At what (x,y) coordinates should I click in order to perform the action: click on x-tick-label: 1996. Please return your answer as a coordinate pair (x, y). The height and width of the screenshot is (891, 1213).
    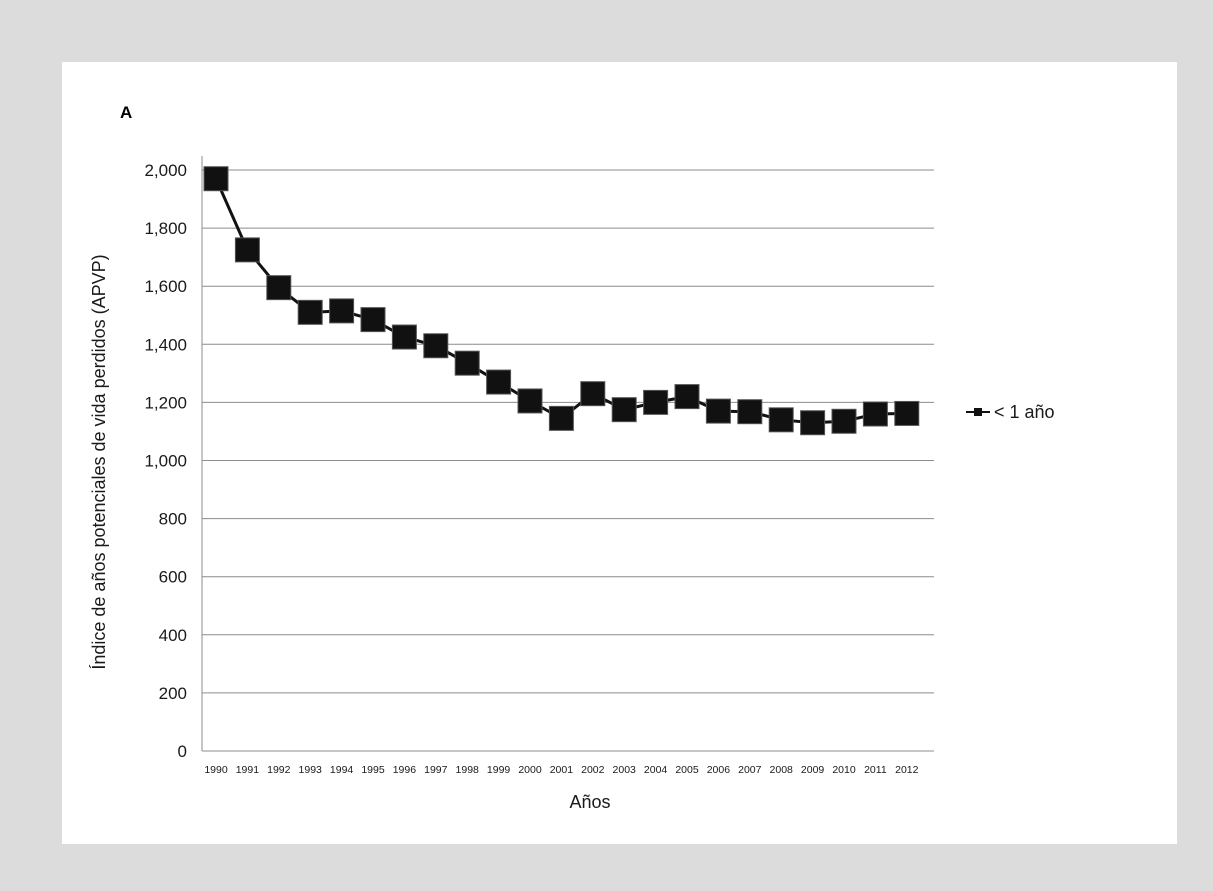
    Looking at the image, I should click on (405, 770).